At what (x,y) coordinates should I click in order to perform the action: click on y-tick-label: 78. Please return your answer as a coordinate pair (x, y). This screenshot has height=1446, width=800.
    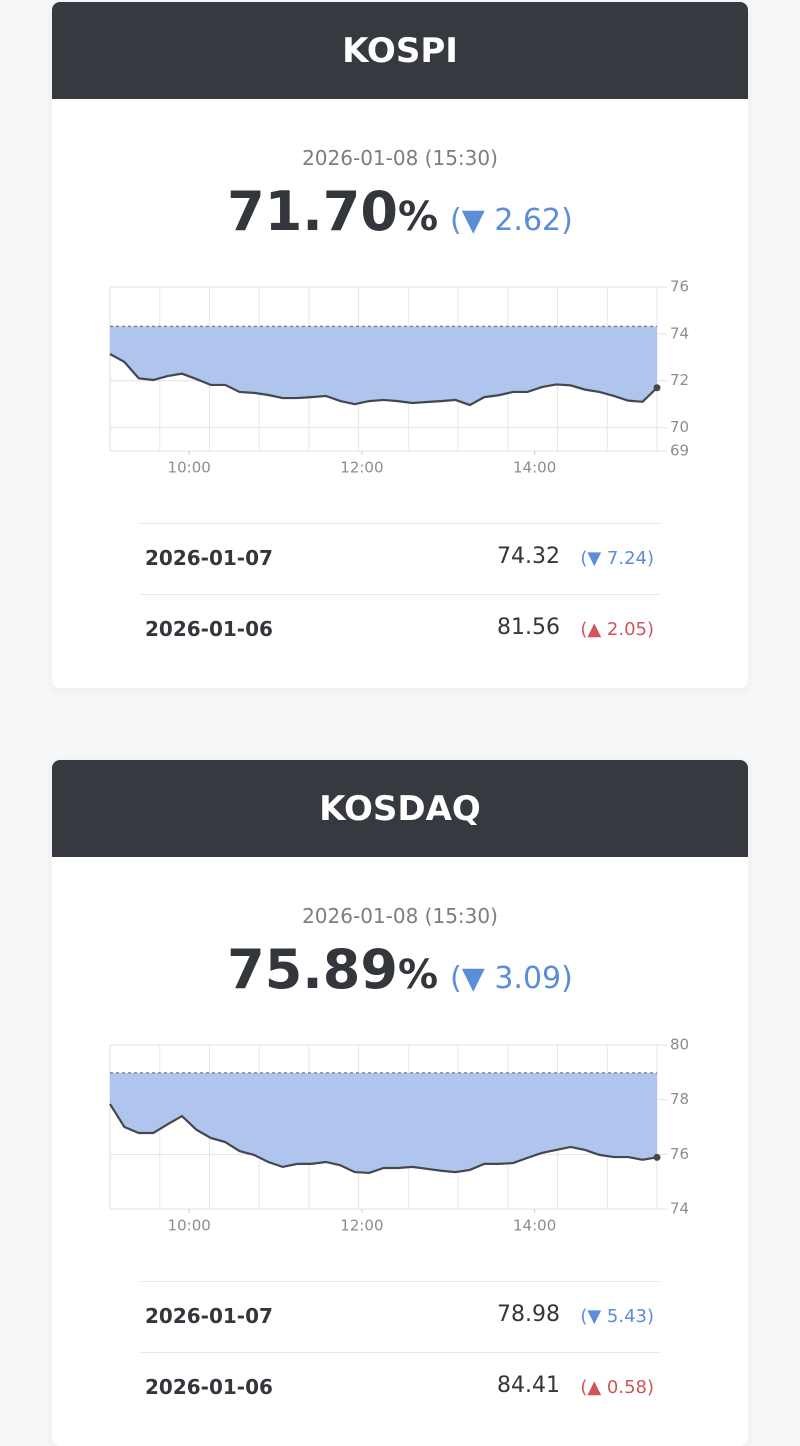
    Looking at the image, I should click on (679, 1099).